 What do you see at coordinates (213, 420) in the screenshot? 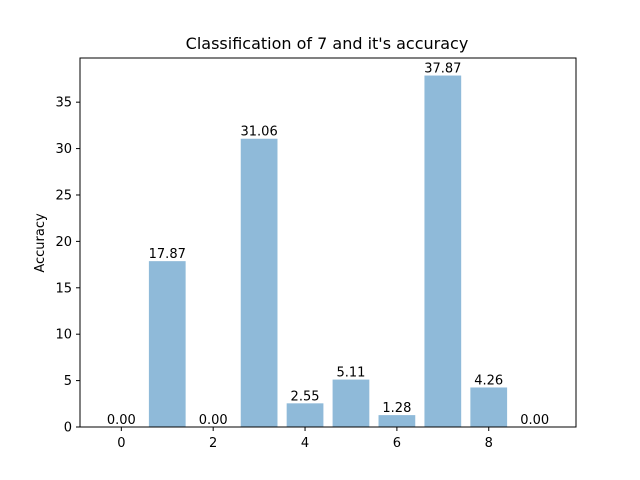
I see `data-label-2: 0.00` at bounding box center [213, 420].